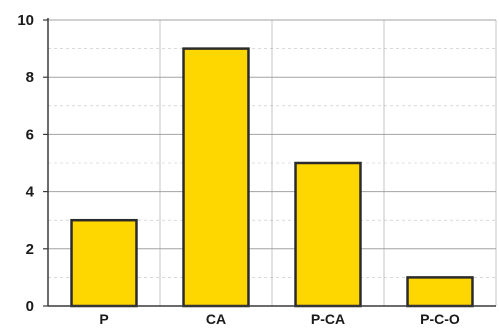 This screenshot has height=328, width=499. What do you see at coordinates (328, 319) in the screenshot?
I see `x-category-label: P-CA` at bounding box center [328, 319].